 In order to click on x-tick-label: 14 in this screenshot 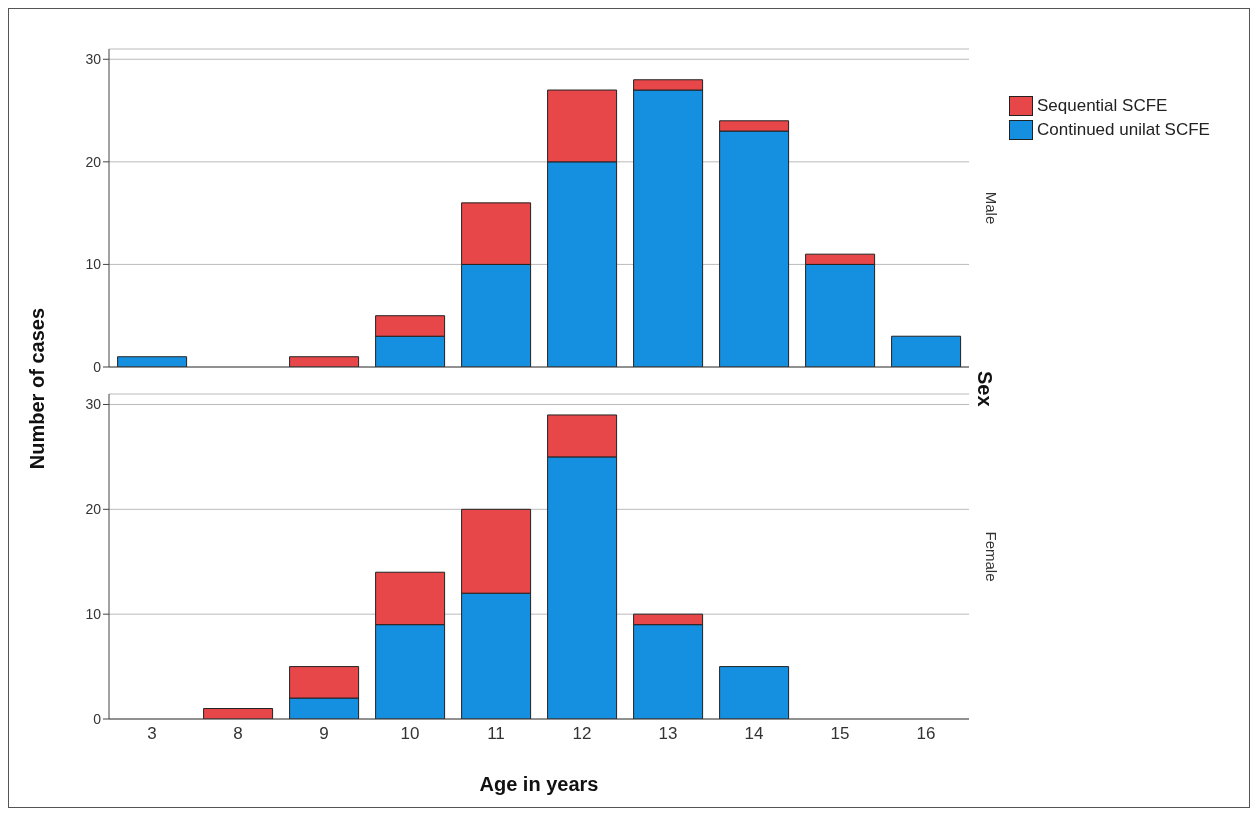, I will do `click(754, 734)`.